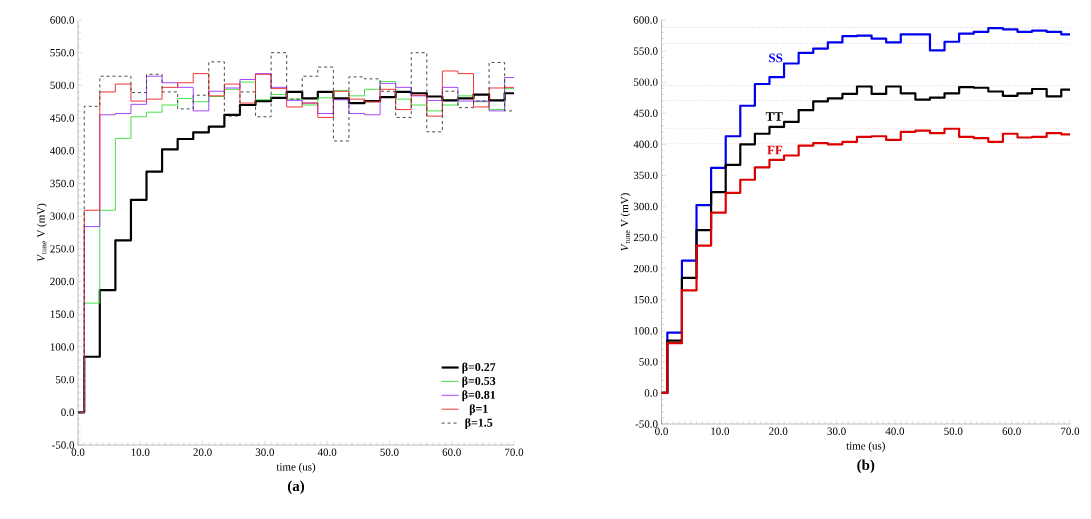 This screenshot has height=519, width=1091. I want to click on series-label: FF, so click(775, 150).